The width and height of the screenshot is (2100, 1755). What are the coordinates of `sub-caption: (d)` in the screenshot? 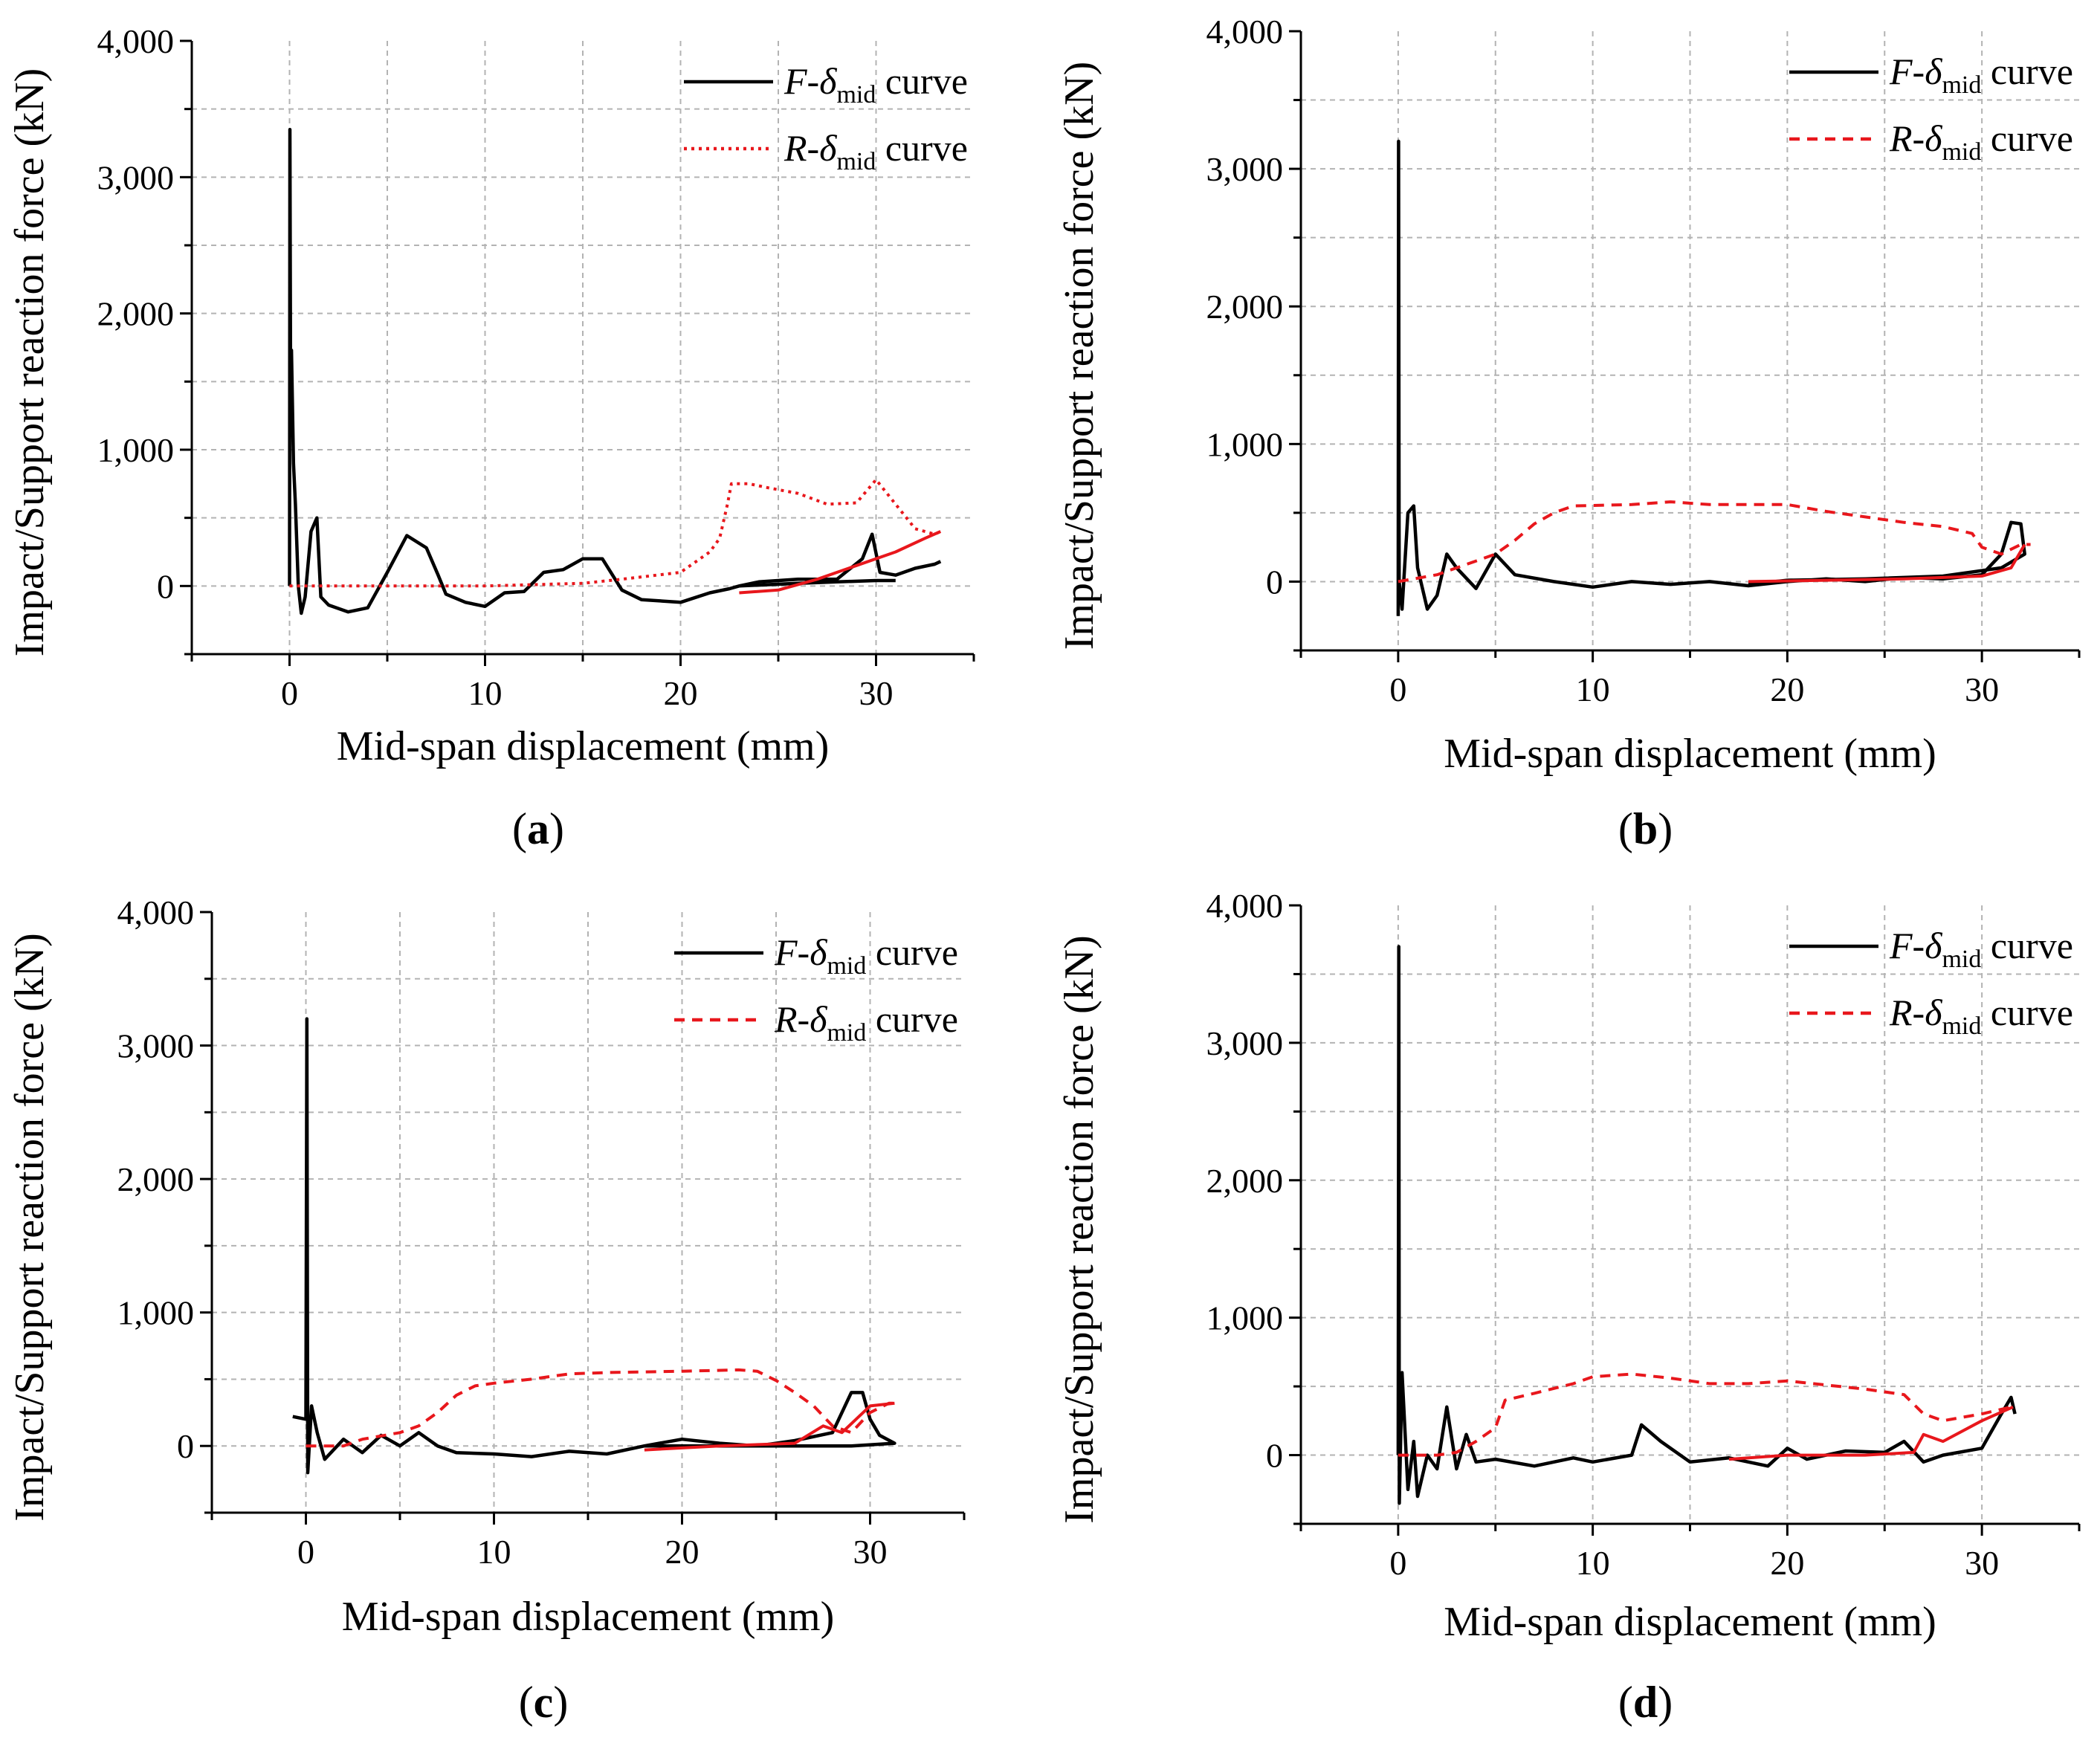 It's located at (1646, 1702).